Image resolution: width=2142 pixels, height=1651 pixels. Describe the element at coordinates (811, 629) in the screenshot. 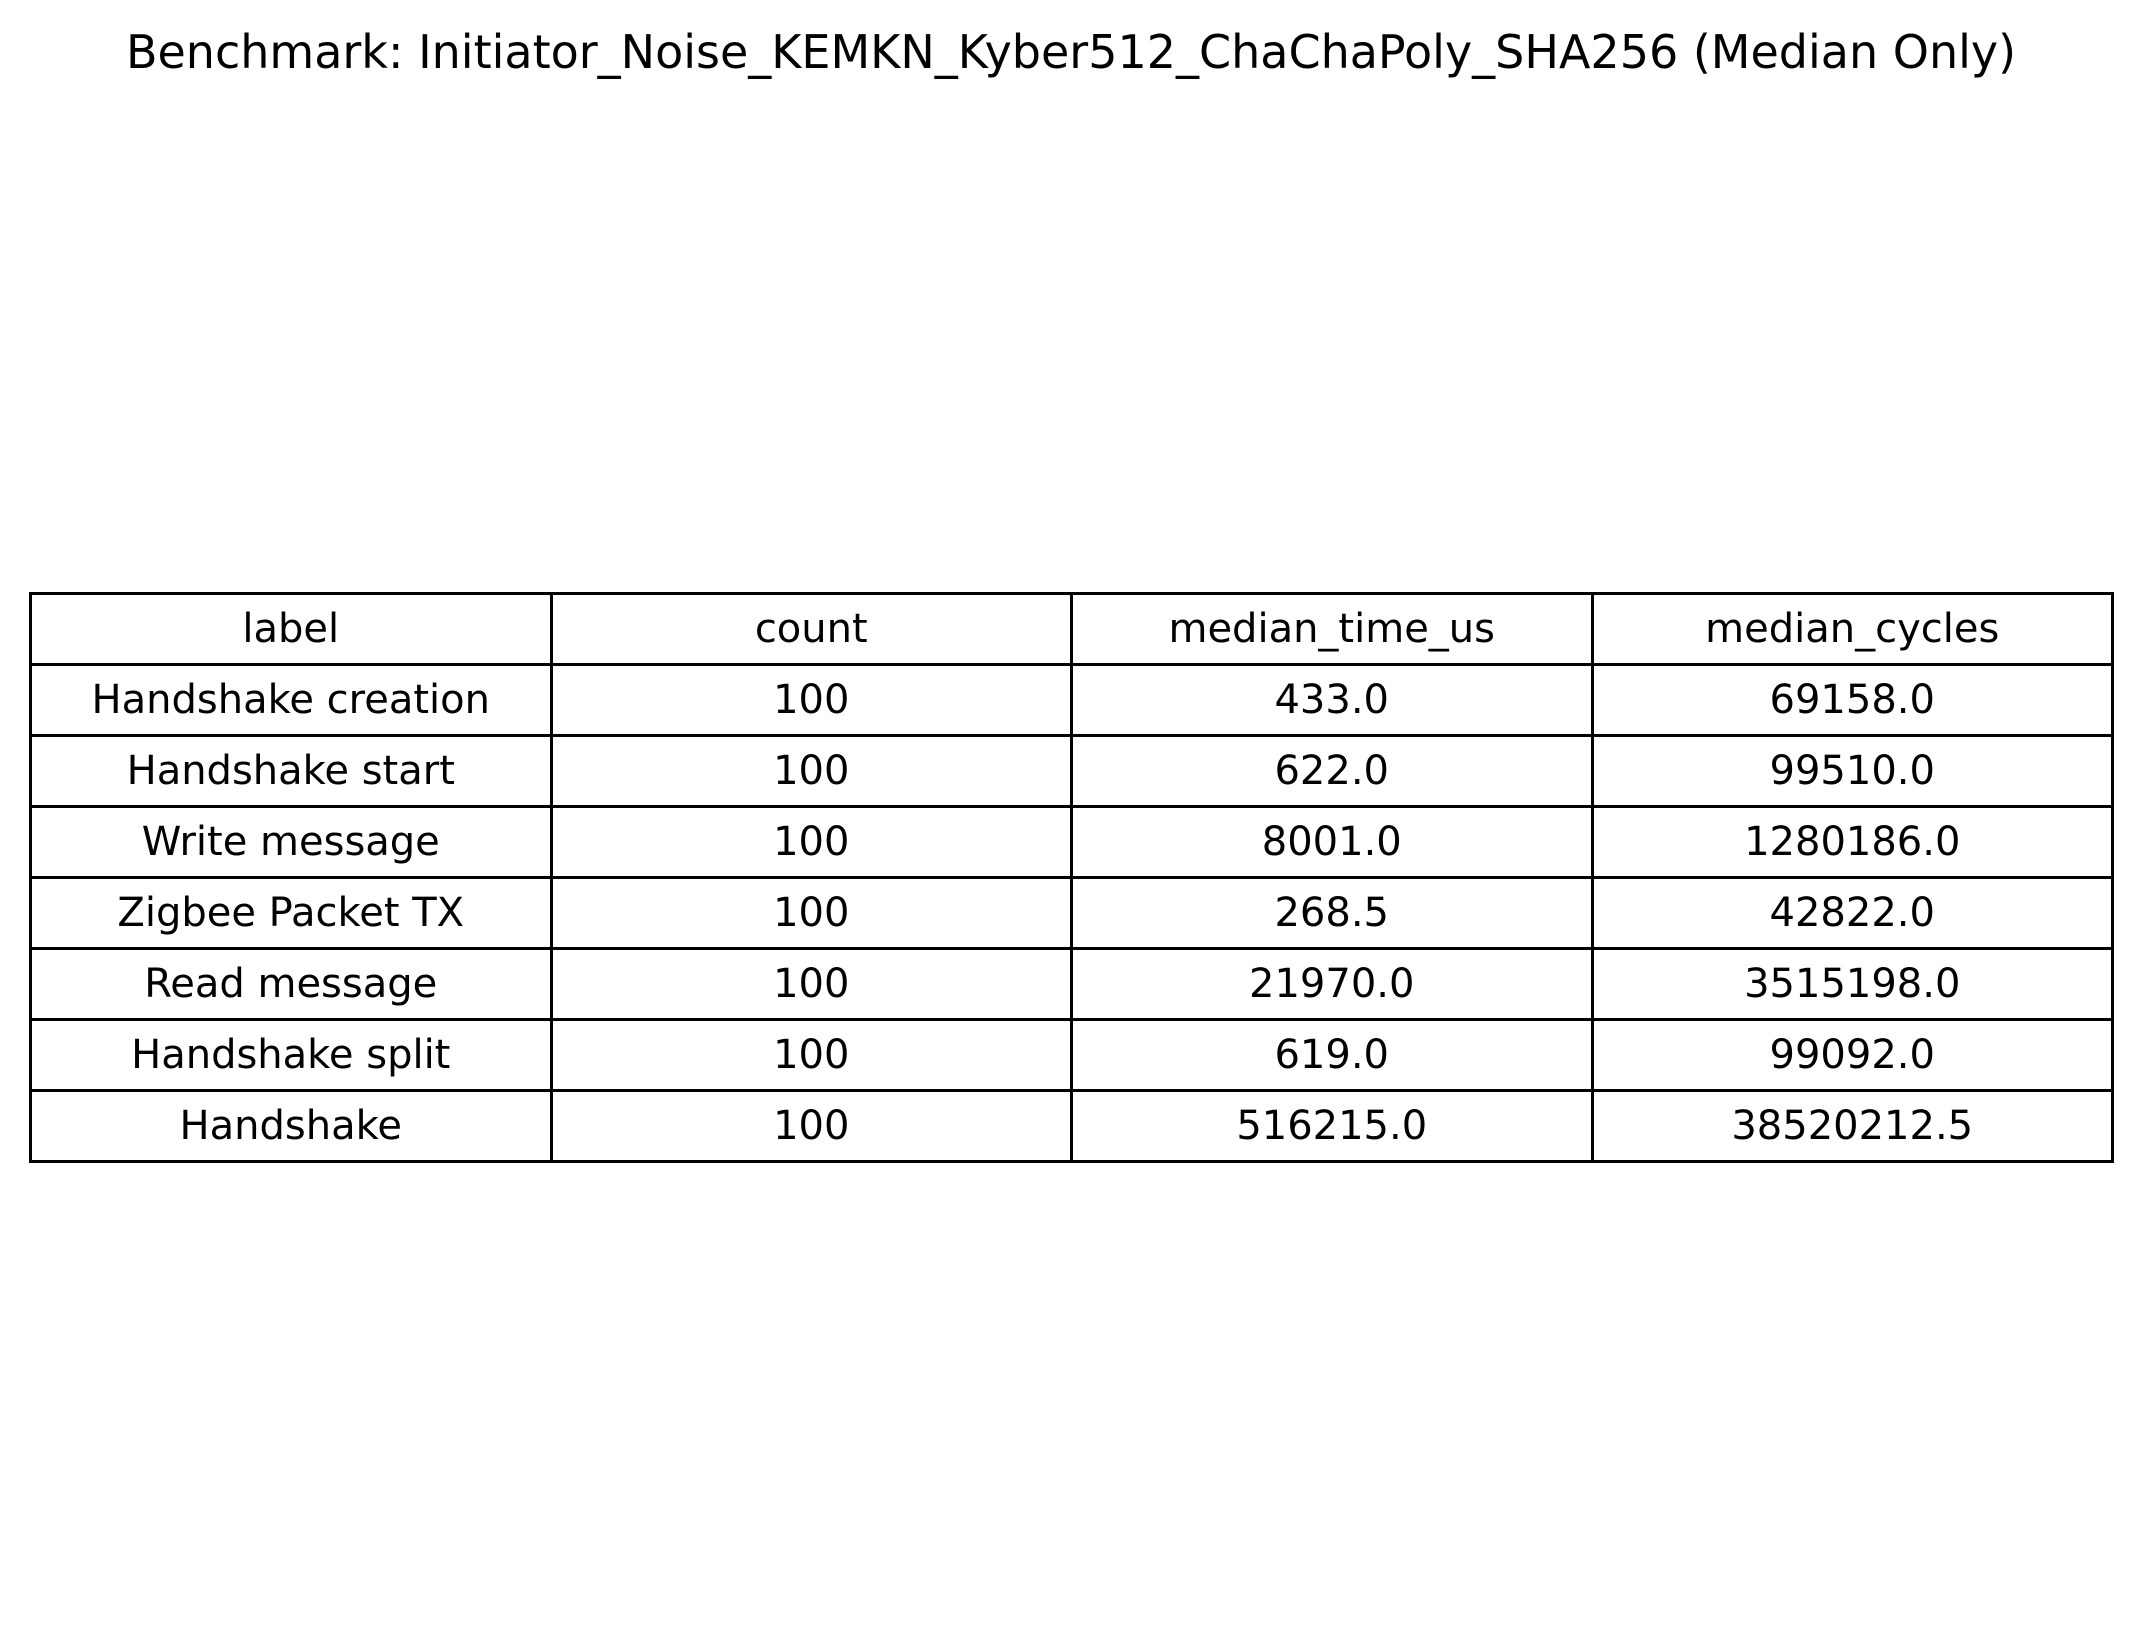

I see `column-header-count: count` at that location.